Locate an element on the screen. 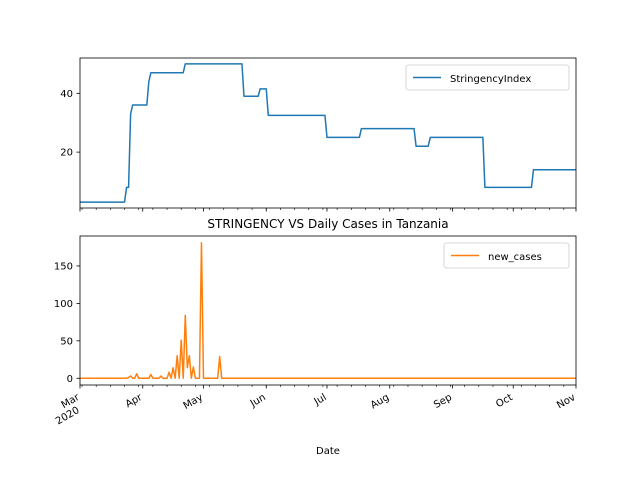 The height and width of the screenshot is (480, 640). x-tick-label: Aug is located at coordinates (380, 401).